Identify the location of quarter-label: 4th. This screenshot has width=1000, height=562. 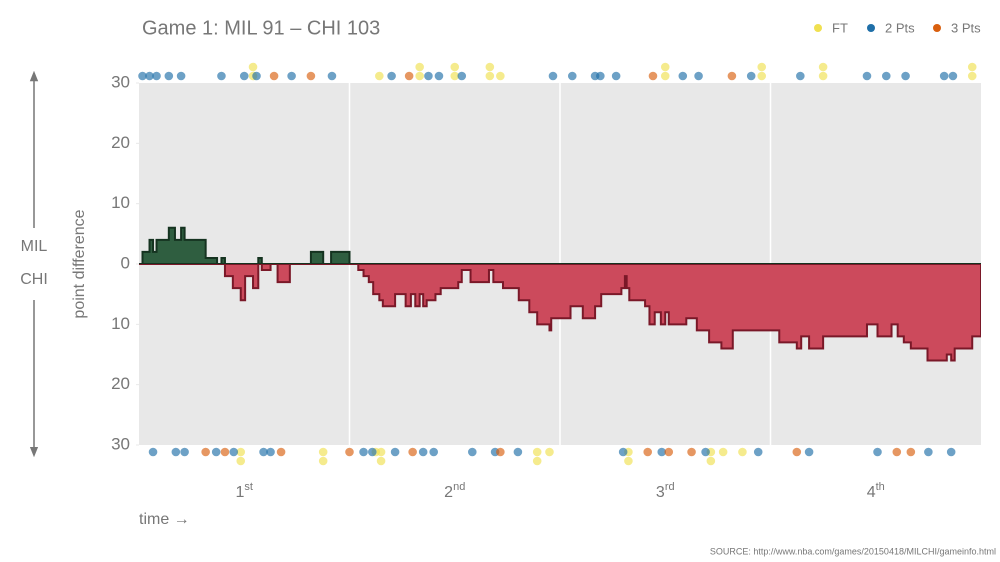
(876, 491).